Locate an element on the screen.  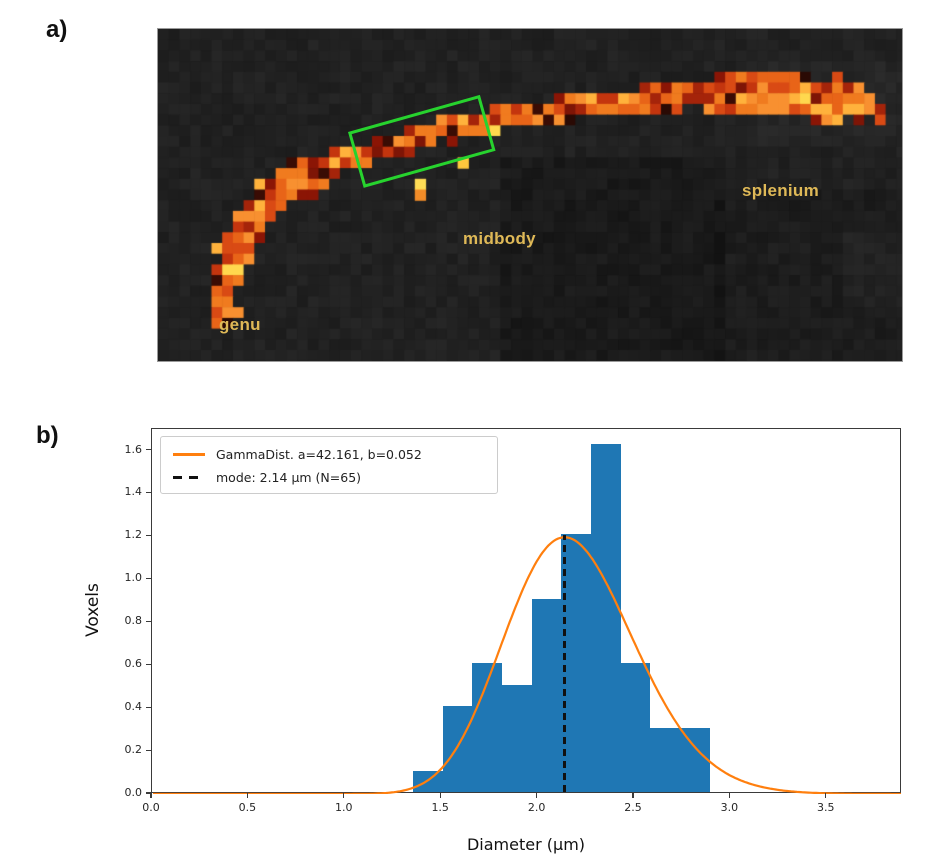
panel-a-tag: a) is located at coordinates (57, 29).